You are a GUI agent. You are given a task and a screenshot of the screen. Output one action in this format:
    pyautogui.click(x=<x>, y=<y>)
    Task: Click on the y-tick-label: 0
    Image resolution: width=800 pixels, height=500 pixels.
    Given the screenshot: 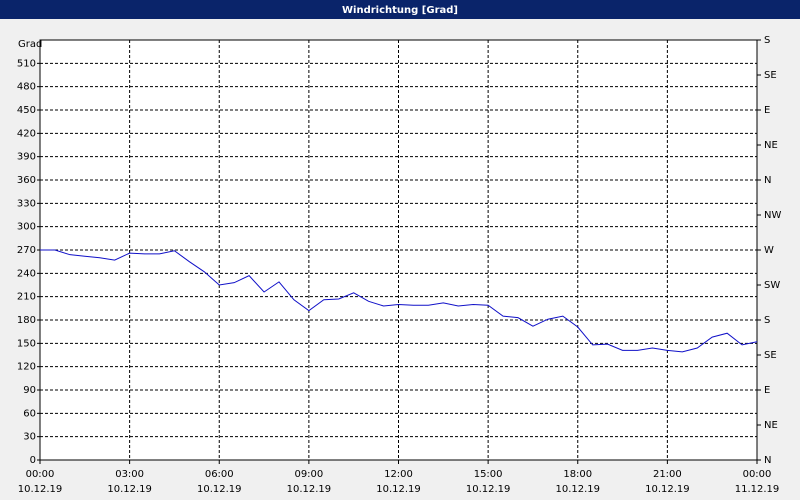 What is the action you would take?
    pyautogui.click(x=33, y=460)
    